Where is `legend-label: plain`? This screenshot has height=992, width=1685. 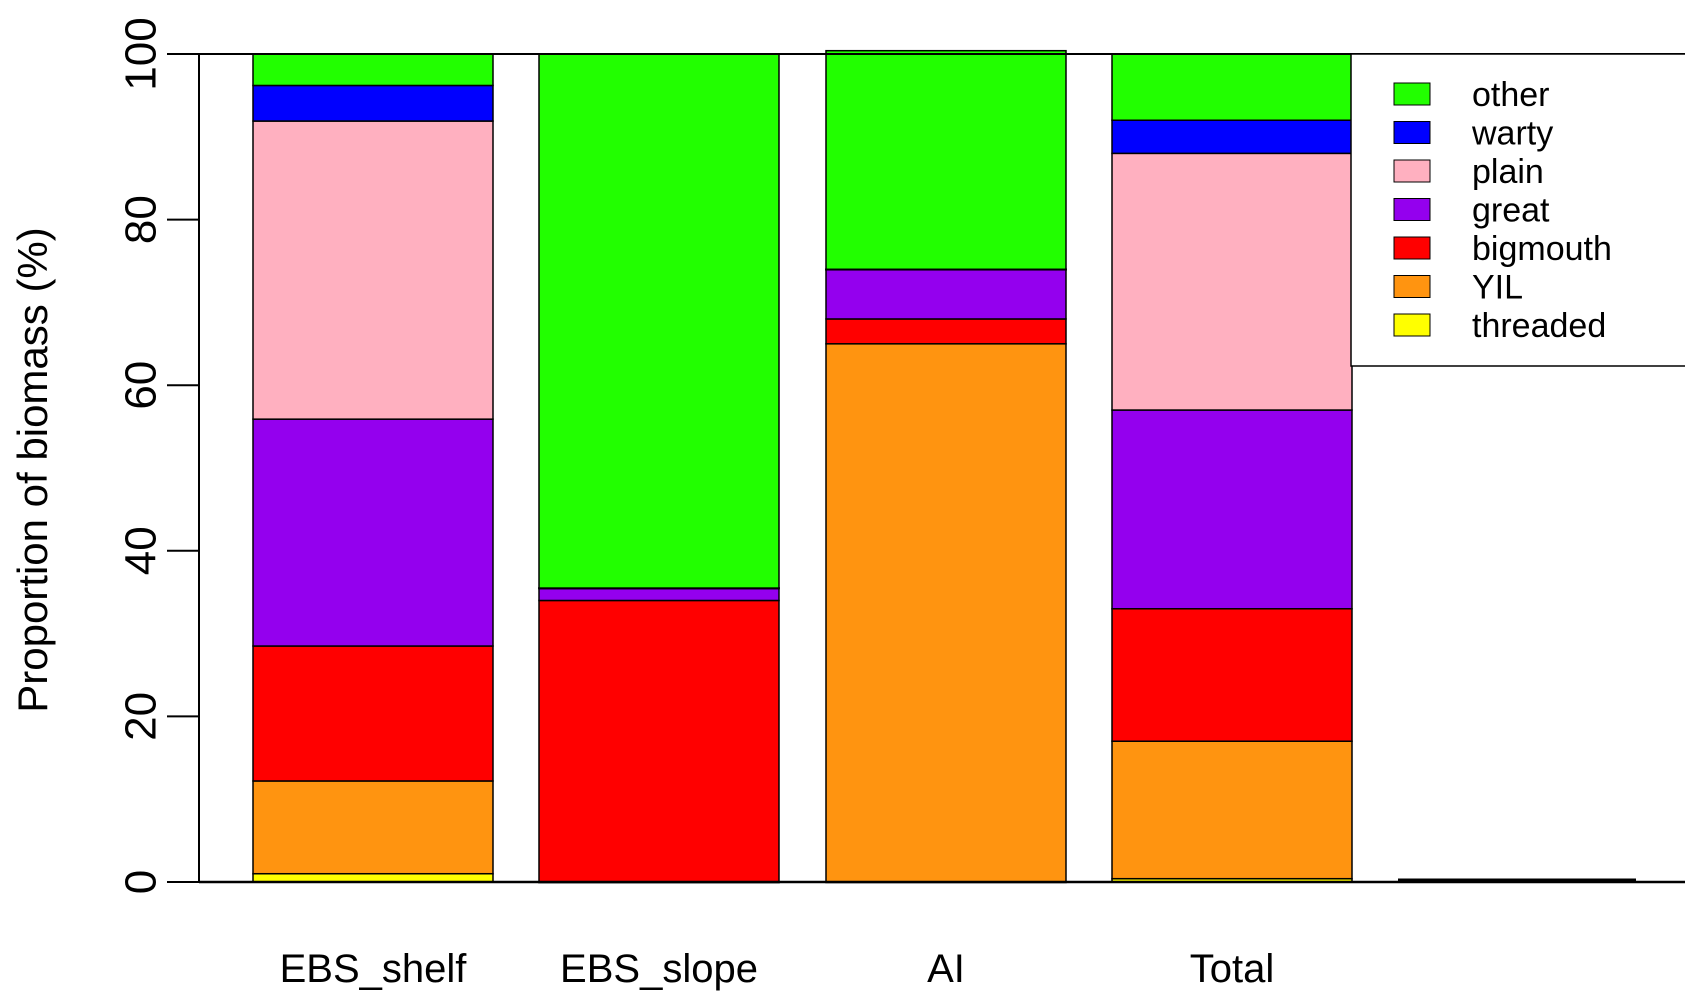 legend-label: plain is located at coordinates (1508, 172).